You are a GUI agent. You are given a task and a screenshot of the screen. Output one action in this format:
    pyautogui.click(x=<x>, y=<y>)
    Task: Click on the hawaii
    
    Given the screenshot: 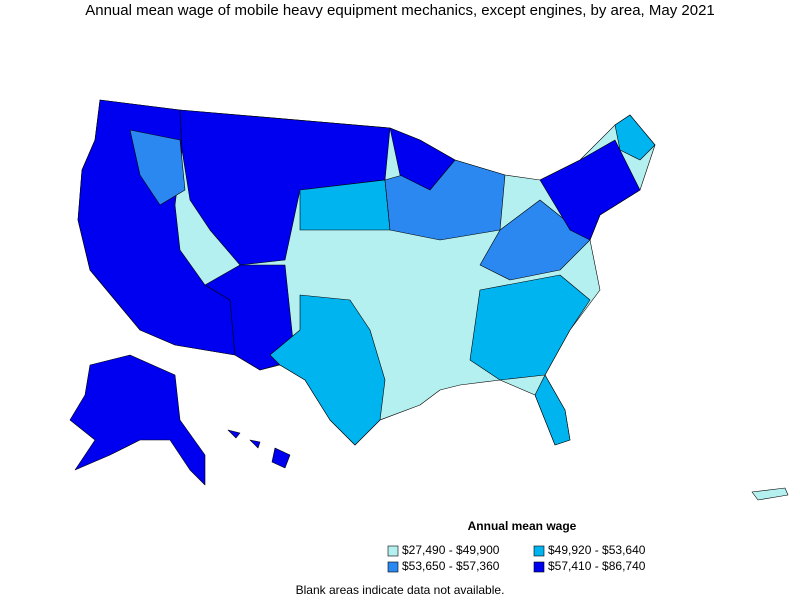 What is the action you would take?
    pyautogui.click(x=259, y=449)
    